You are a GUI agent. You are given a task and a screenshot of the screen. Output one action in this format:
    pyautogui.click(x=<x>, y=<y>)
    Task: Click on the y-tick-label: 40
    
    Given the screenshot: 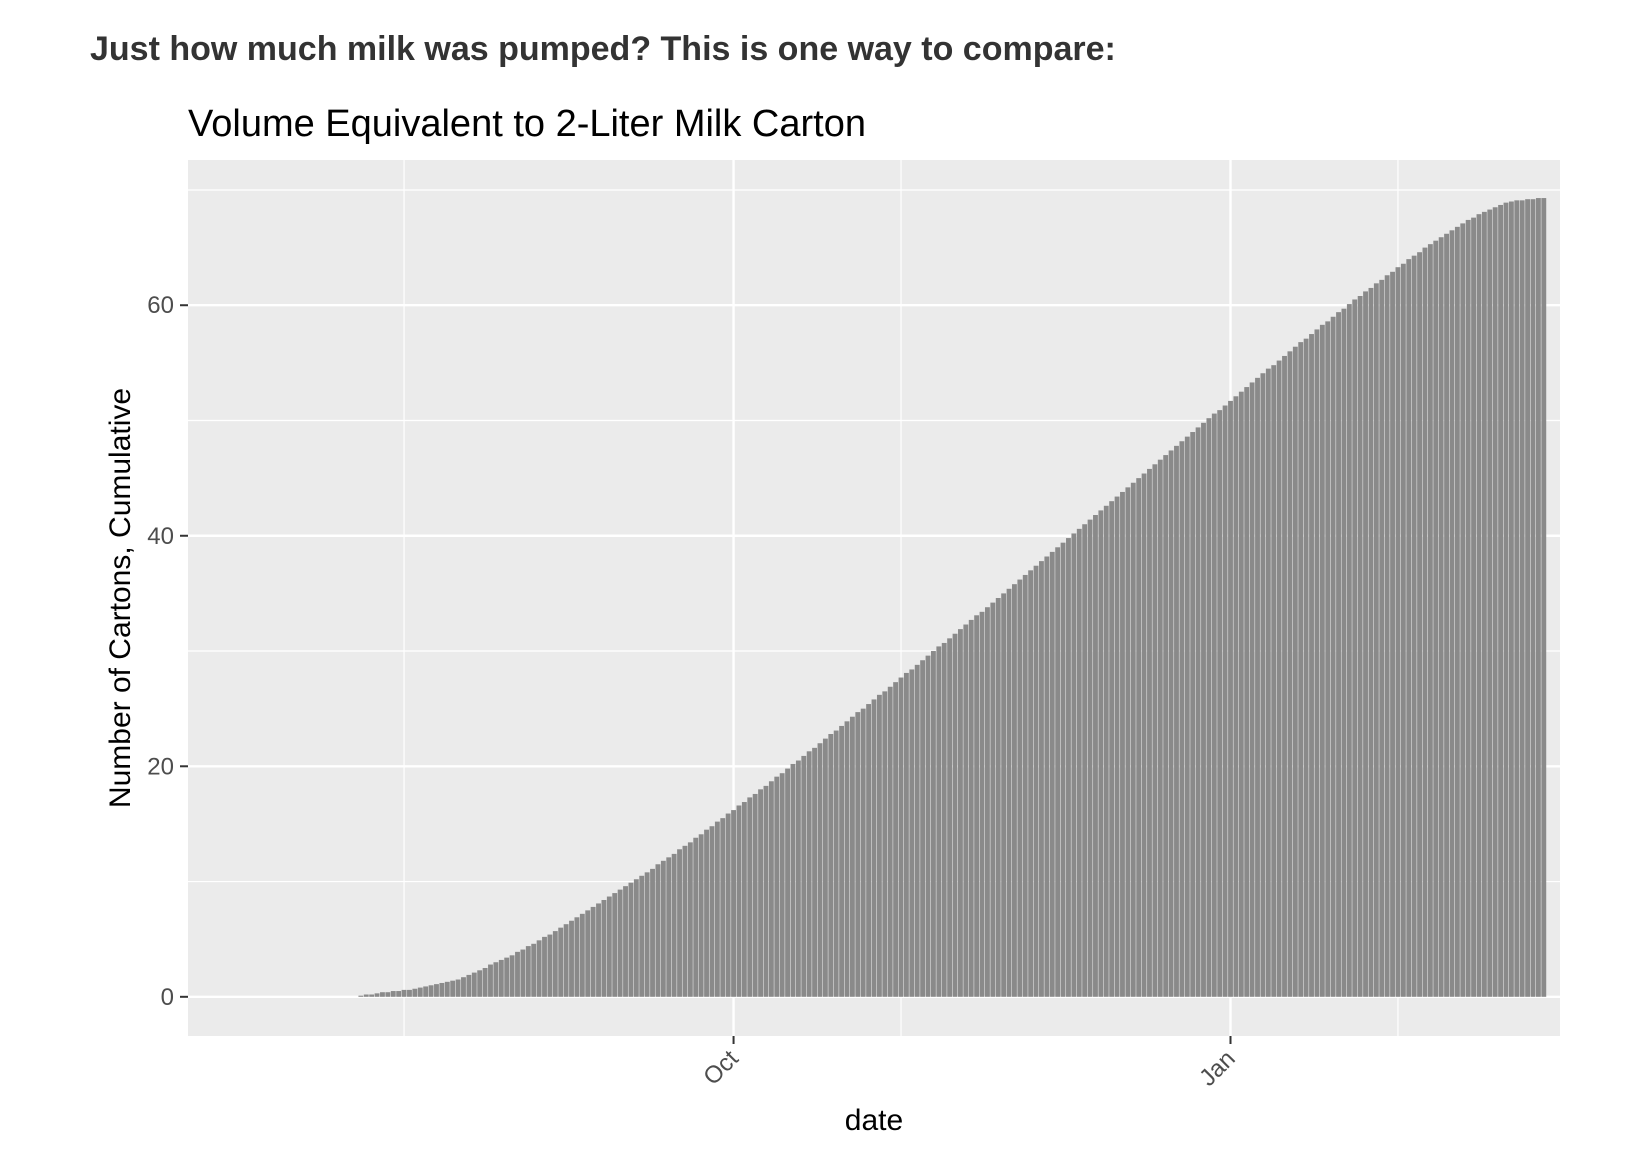 What is the action you would take?
    pyautogui.click(x=160, y=536)
    